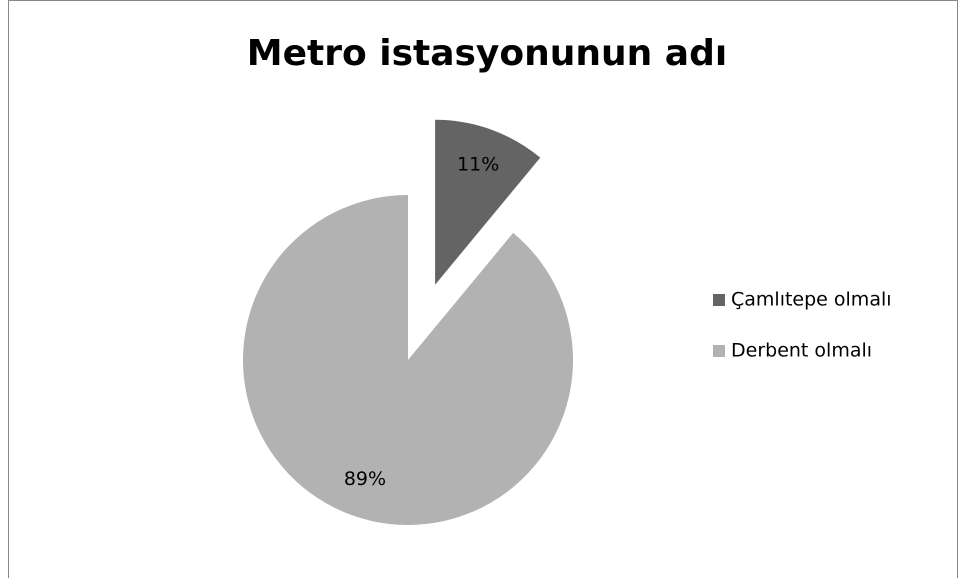 The image size is (960, 578). Describe the element at coordinates (811, 300) in the screenshot. I see `legend-label: Çamlıtepe olmalı` at that location.